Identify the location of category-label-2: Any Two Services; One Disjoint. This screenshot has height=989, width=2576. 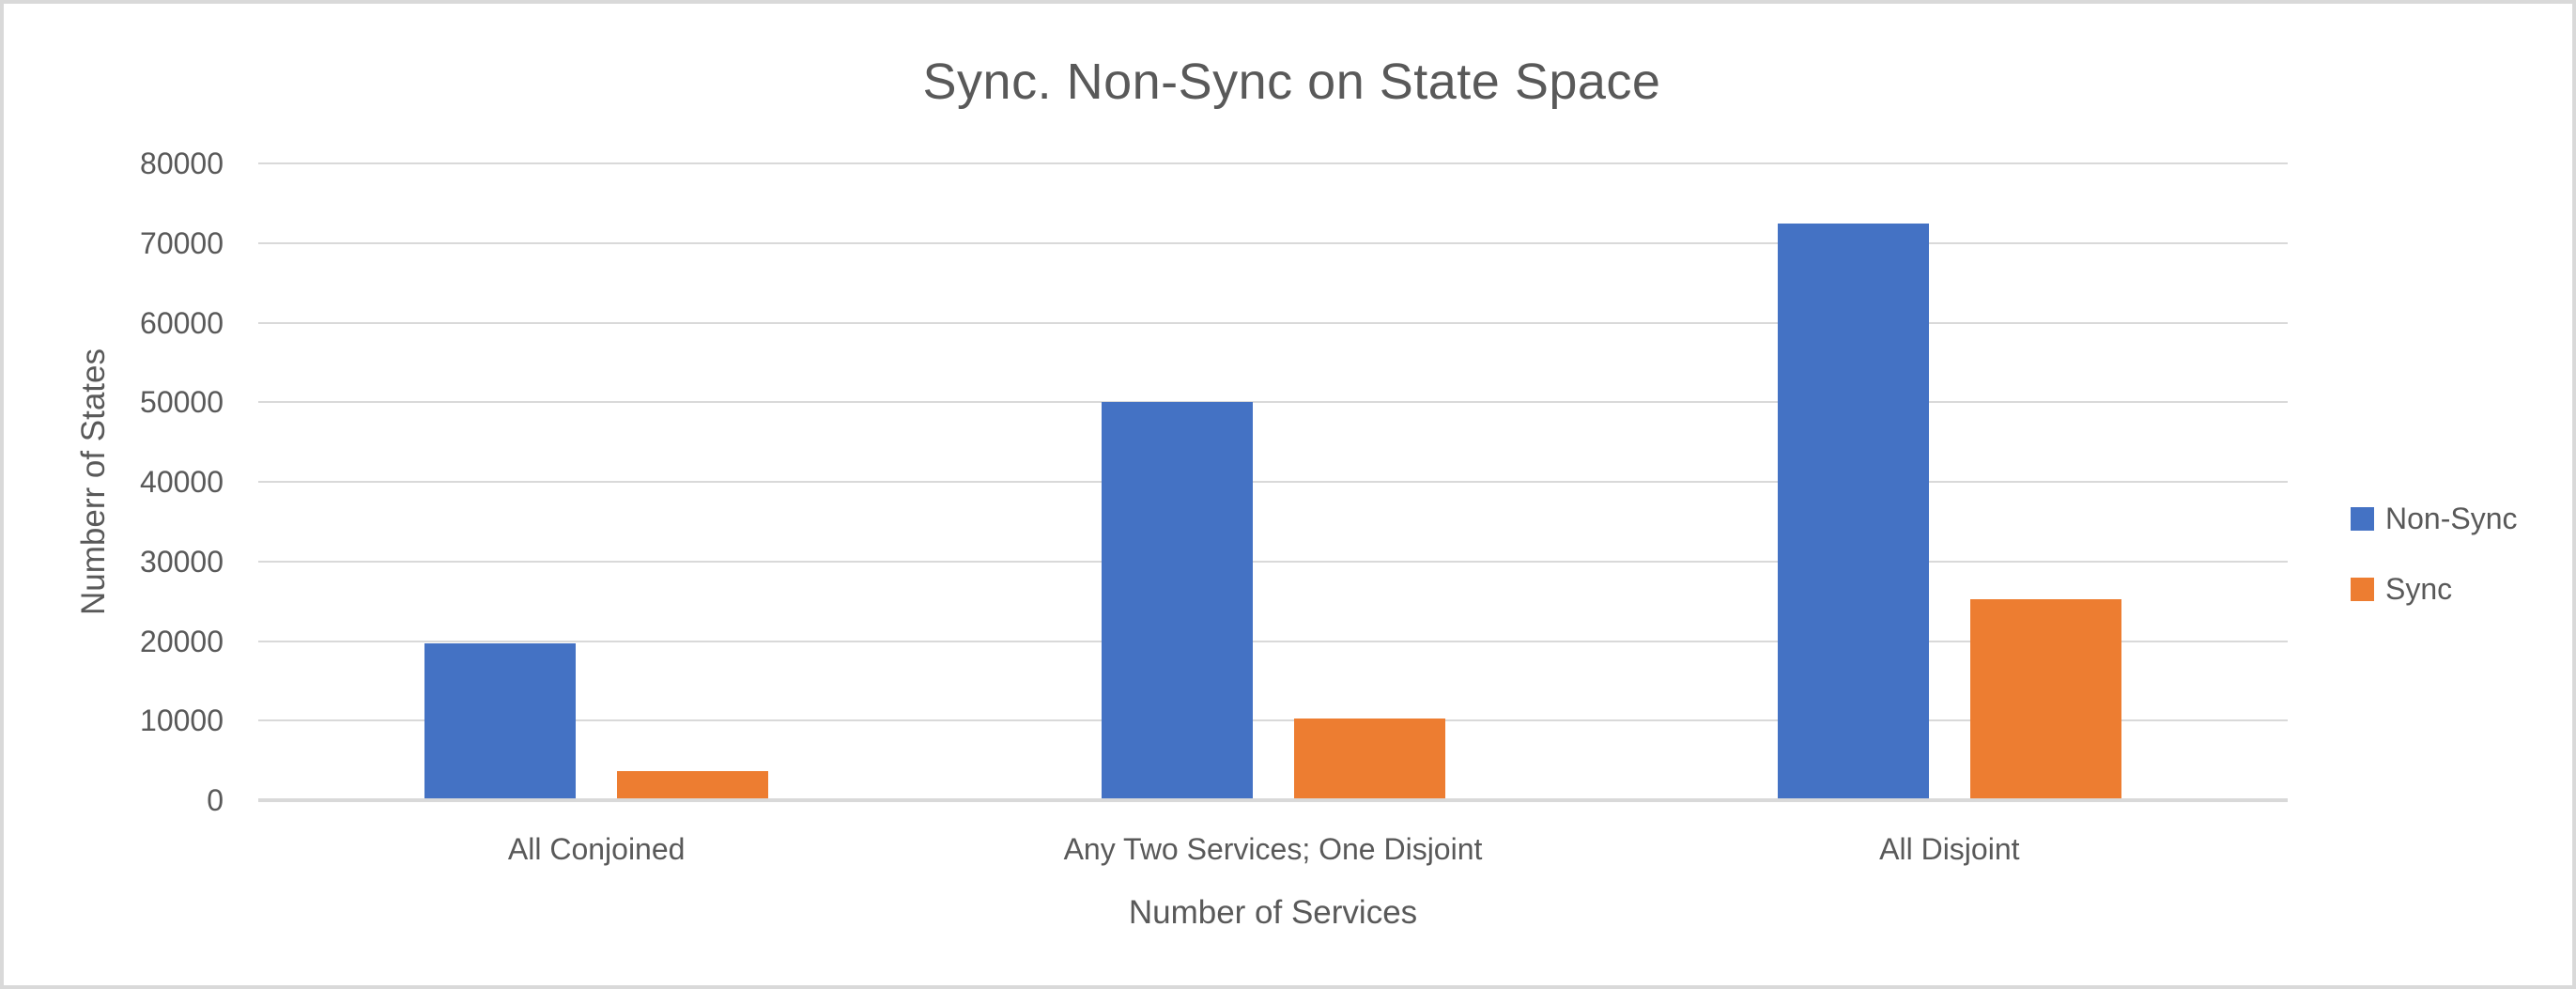
(1273, 849).